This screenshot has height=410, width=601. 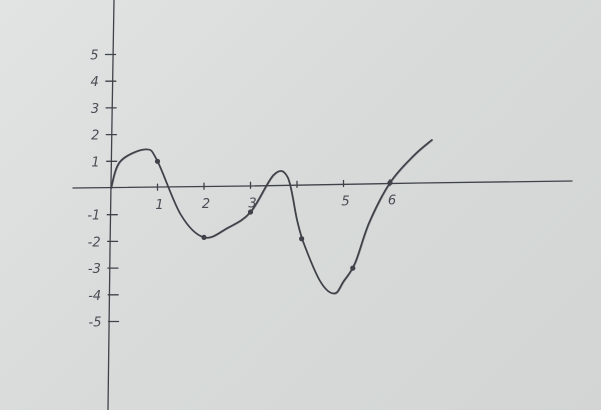 I want to click on y-axis-ticks: 5 4 3 2 1 -1 -2 -3 -4 -5, so click(x=103, y=190).